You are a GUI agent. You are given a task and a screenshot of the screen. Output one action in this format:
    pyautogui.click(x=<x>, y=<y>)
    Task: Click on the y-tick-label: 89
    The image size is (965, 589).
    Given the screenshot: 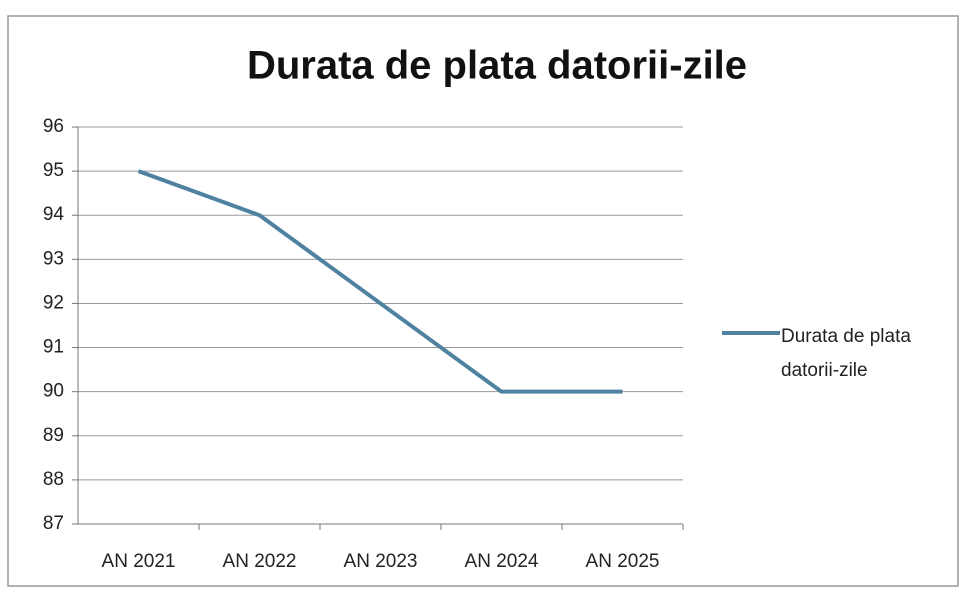 What is the action you would take?
    pyautogui.click(x=53, y=435)
    